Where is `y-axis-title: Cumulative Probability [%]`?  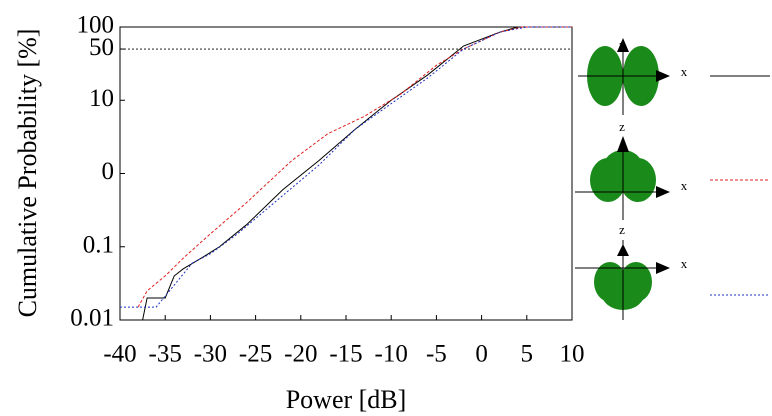
y-axis-title: Cumulative Probability [%] is located at coordinates (27, 173).